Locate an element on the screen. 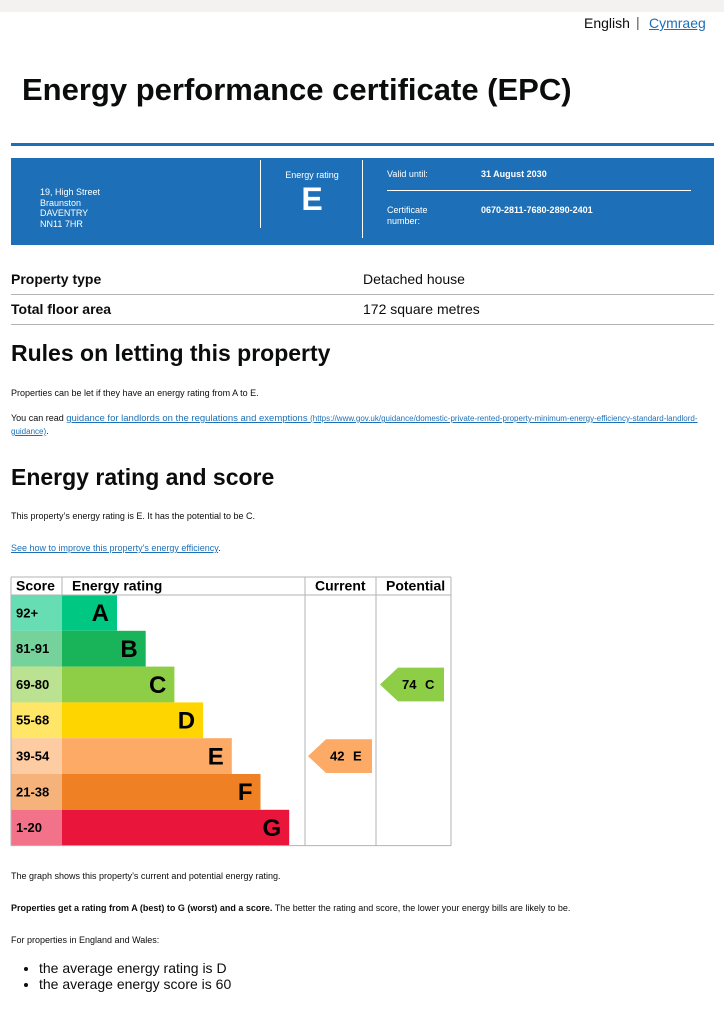 The width and height of the screenshot is (724, 1024). address-line: NN11 7HR is located at coordinates (61, 223).